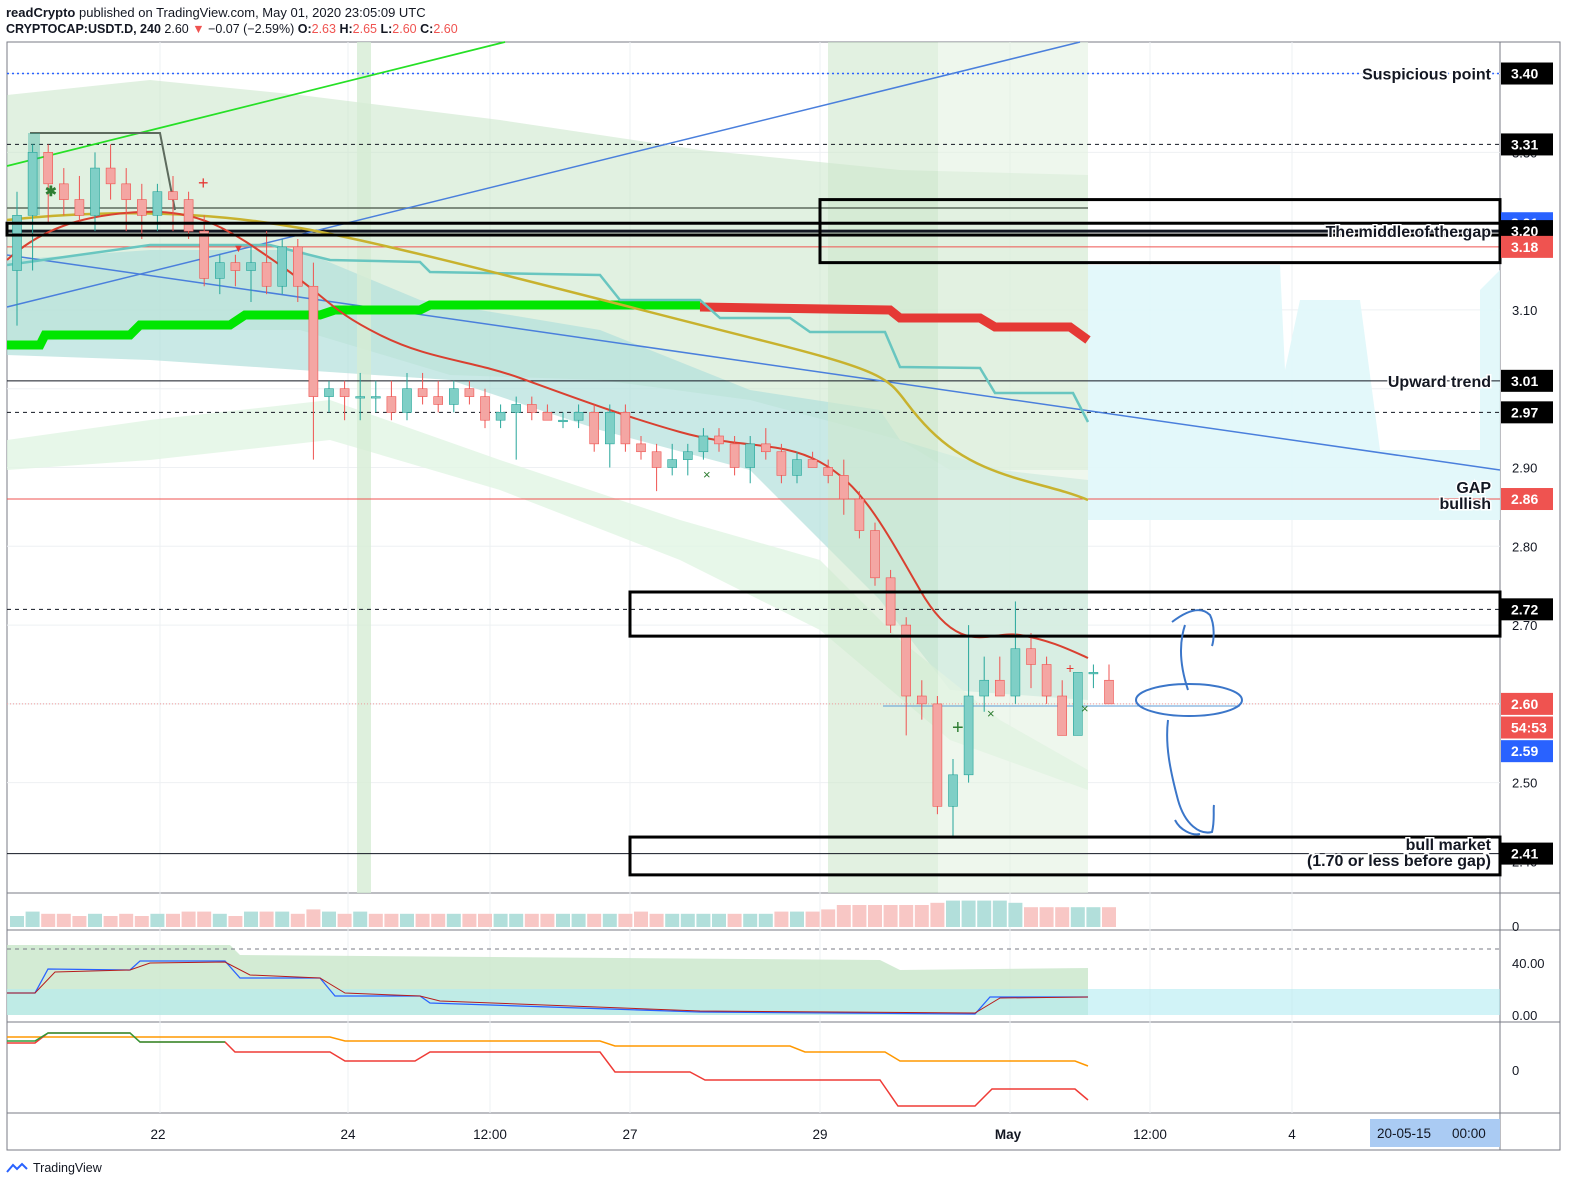 The height and width of the screenshot is (1199, 1583). What do you see at coordinates (1524, 144) in the screenshot?
I see `price-tag-label: 3.31` at bounding box center [1524, 144].